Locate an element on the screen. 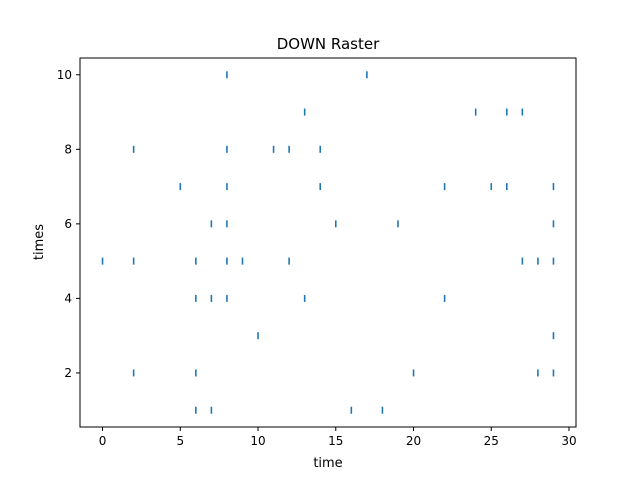 The height and width of the screenshot is (480, 640). x-axis: 0 5 10 15 20 25 30 is located at coordinates (338, 437).